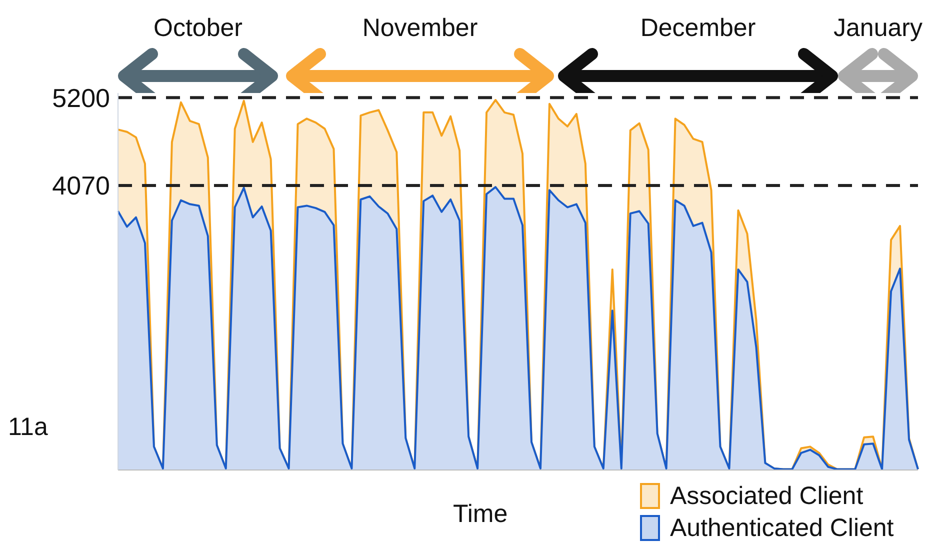 The height and width of the screenshot is (553, 946). Describe the element at coordinates (420, 28) in the screenshot. I see `text: November` at that location.